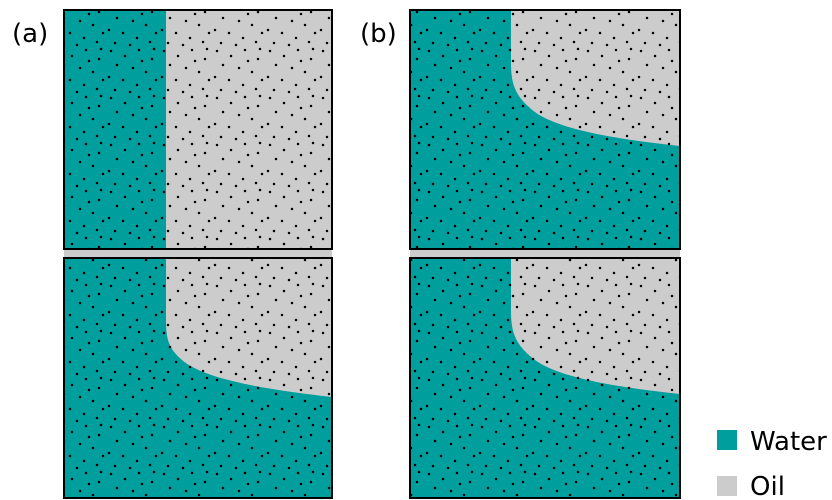  What do you see at coordinates (788, 442) in the screenshot?
I see `legend-label-water: Water` at bounding box center [788, 442].